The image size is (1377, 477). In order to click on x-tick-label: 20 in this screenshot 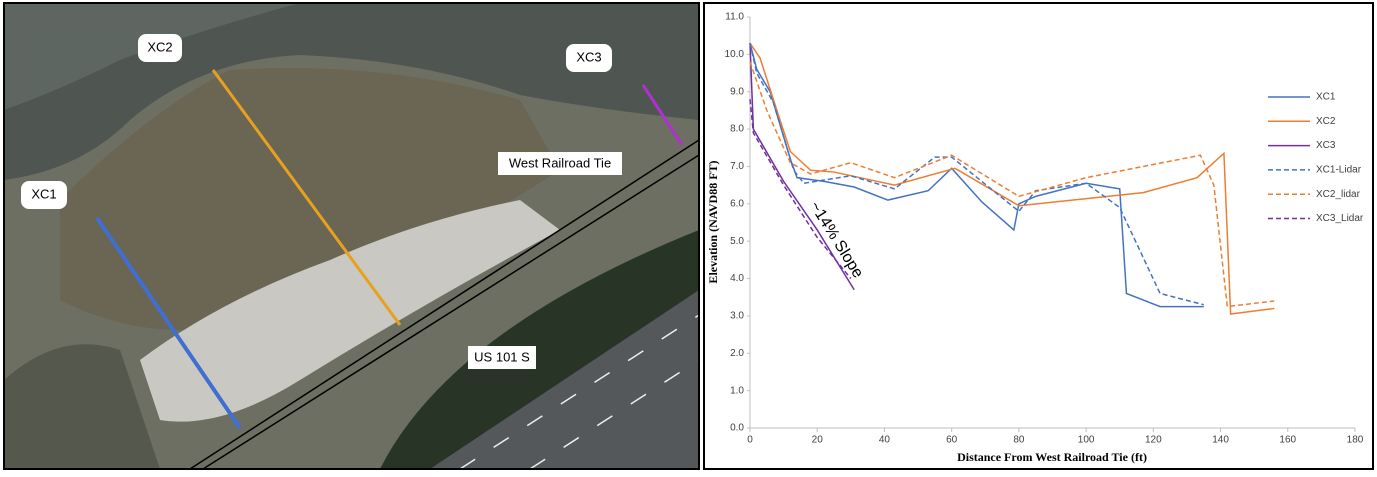, I will do `click(818, 440)`.